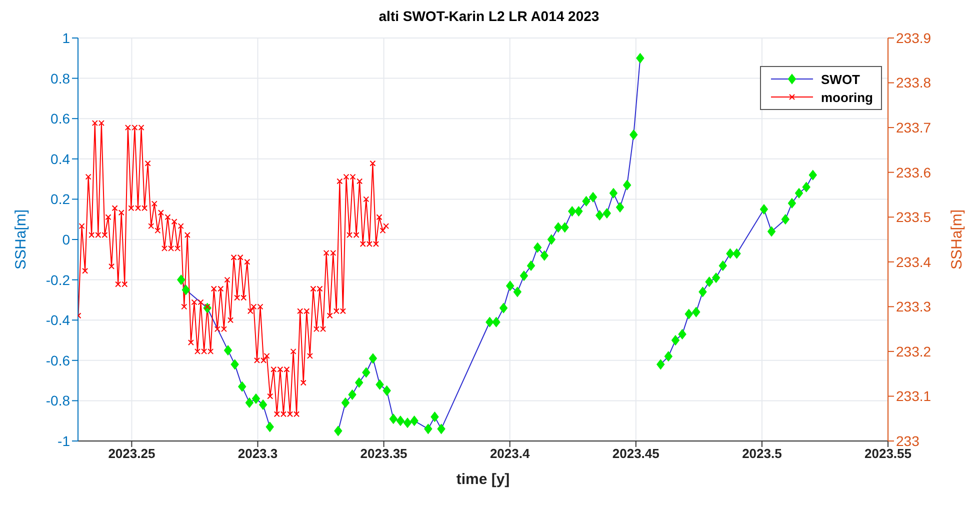 Image resolution: width=978 pixels, height=507 pixels. Describe the element at coordinates (60, 78) in the screenshot. I see `y-tick-label: 0.8` at that location.